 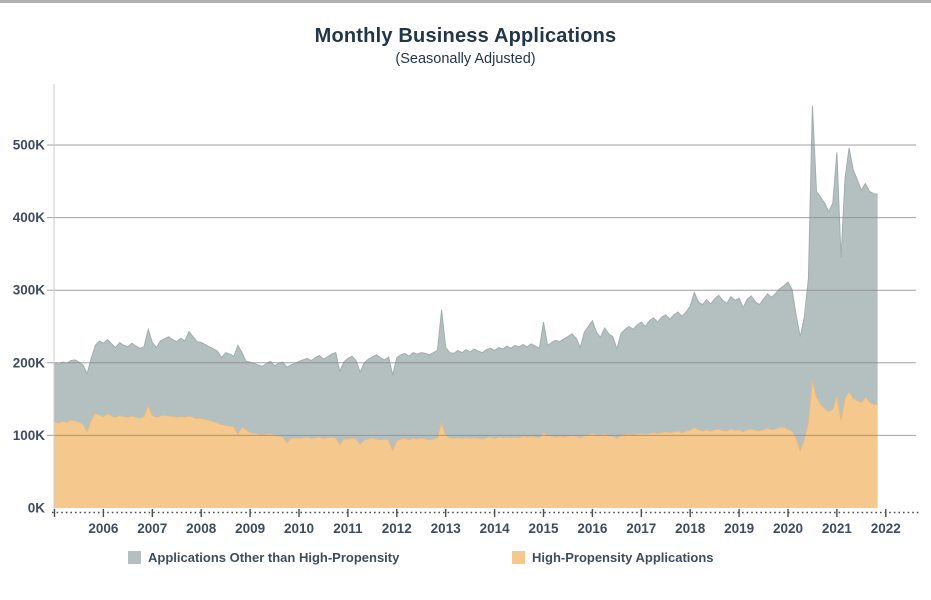 What do you see at coordinates (543, 528) in the screenshot?
I see `x-tick-label-2015: 2015` at bounding box center [543, 528].